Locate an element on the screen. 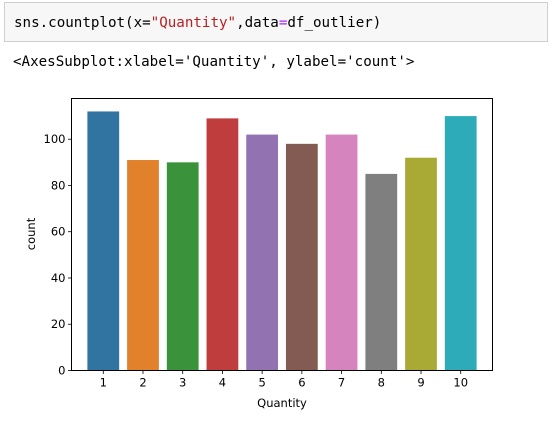  y-tick-label: 60 is located at coordinates (58, 232).